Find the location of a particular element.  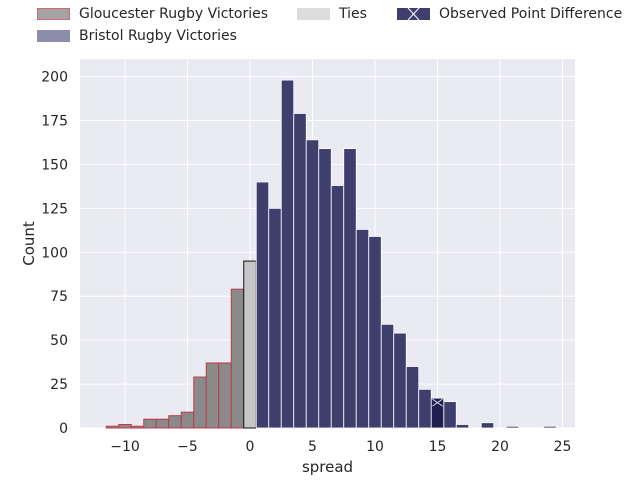

legend-swatch-observed is located at coordinates (413, 14).